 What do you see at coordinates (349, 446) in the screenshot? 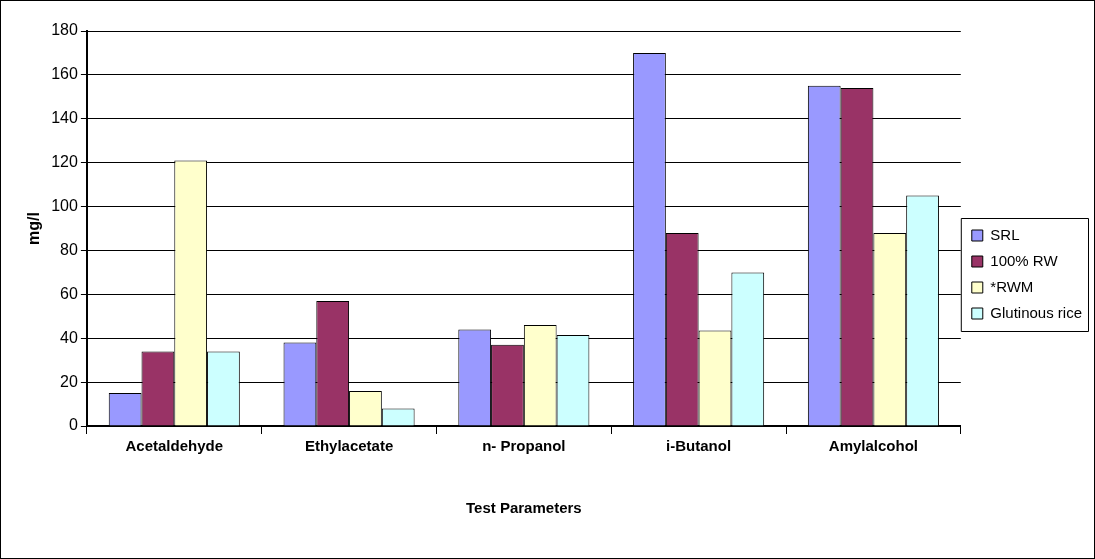
I see `x-tick-label: Ethylacetate` at bounding box center [349, 446].